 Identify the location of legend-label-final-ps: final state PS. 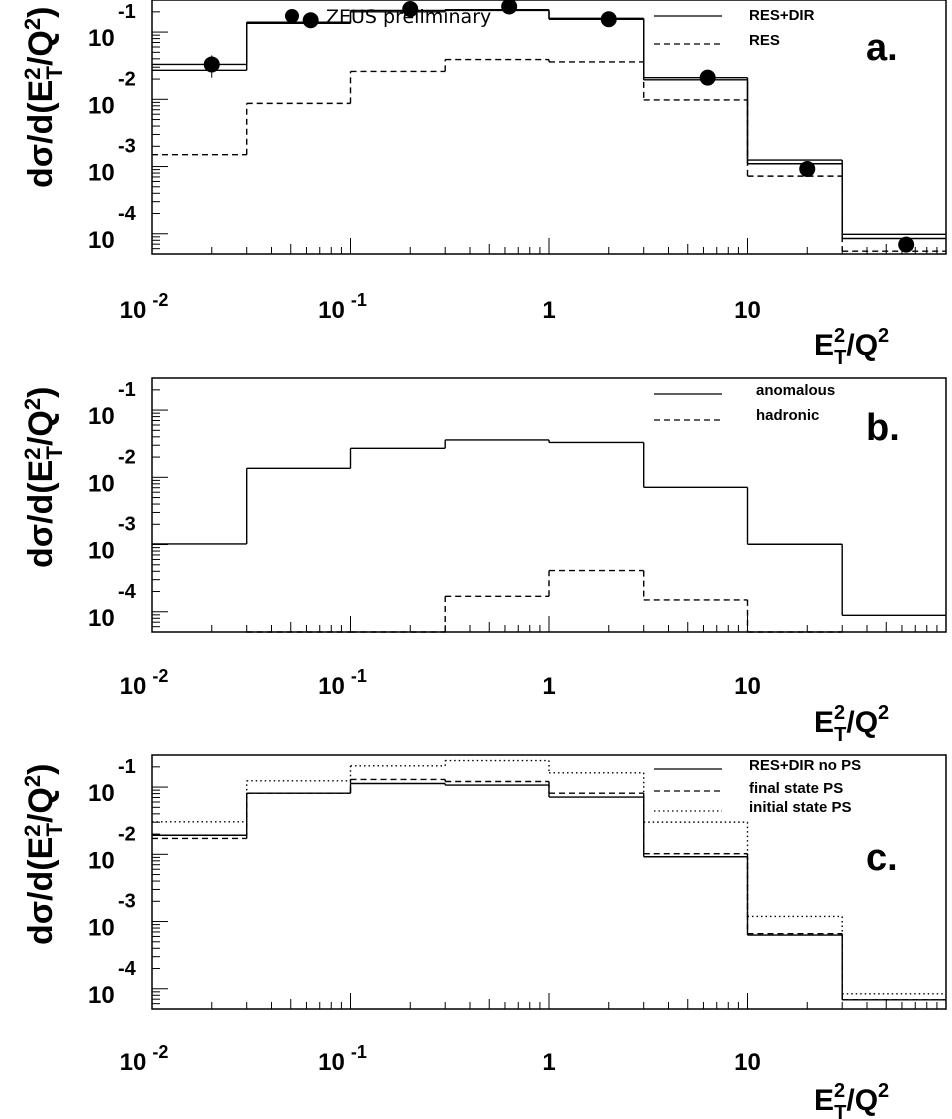
(796, 788).